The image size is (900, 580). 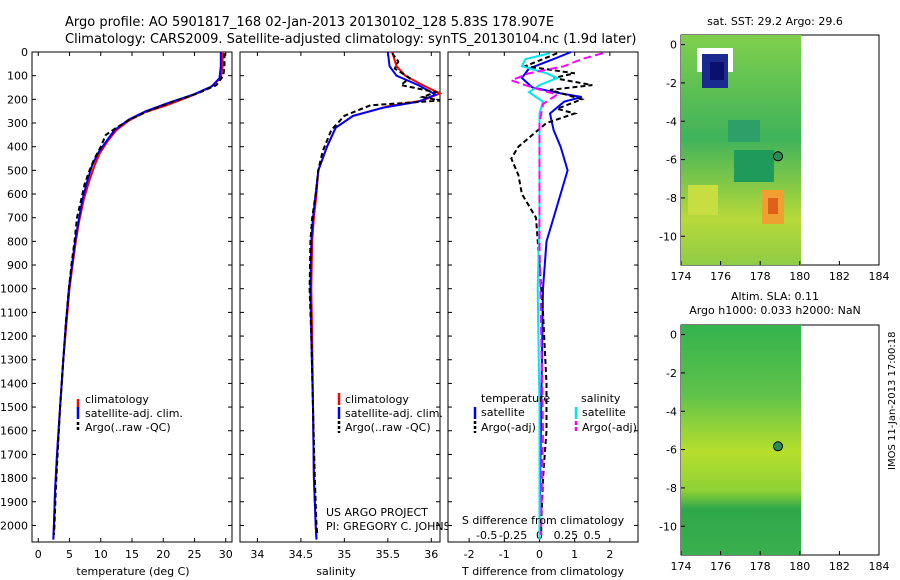 I want to click on x-tick-label: 5, so click(x=69, y=554).